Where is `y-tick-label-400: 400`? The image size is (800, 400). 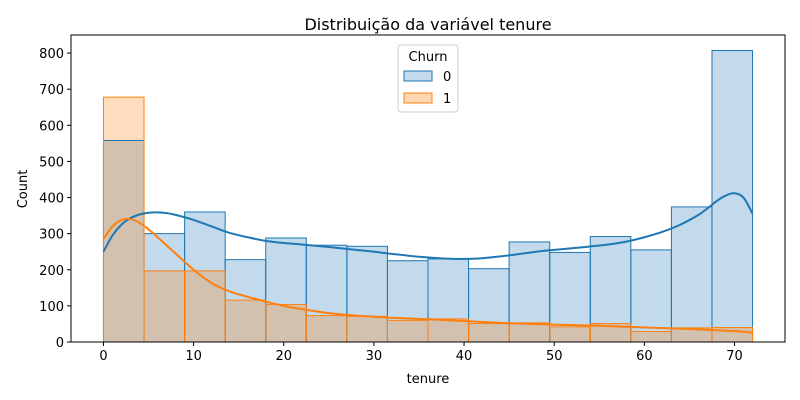
y-tick-label-400: 400 is located at coordinates (51, 199).